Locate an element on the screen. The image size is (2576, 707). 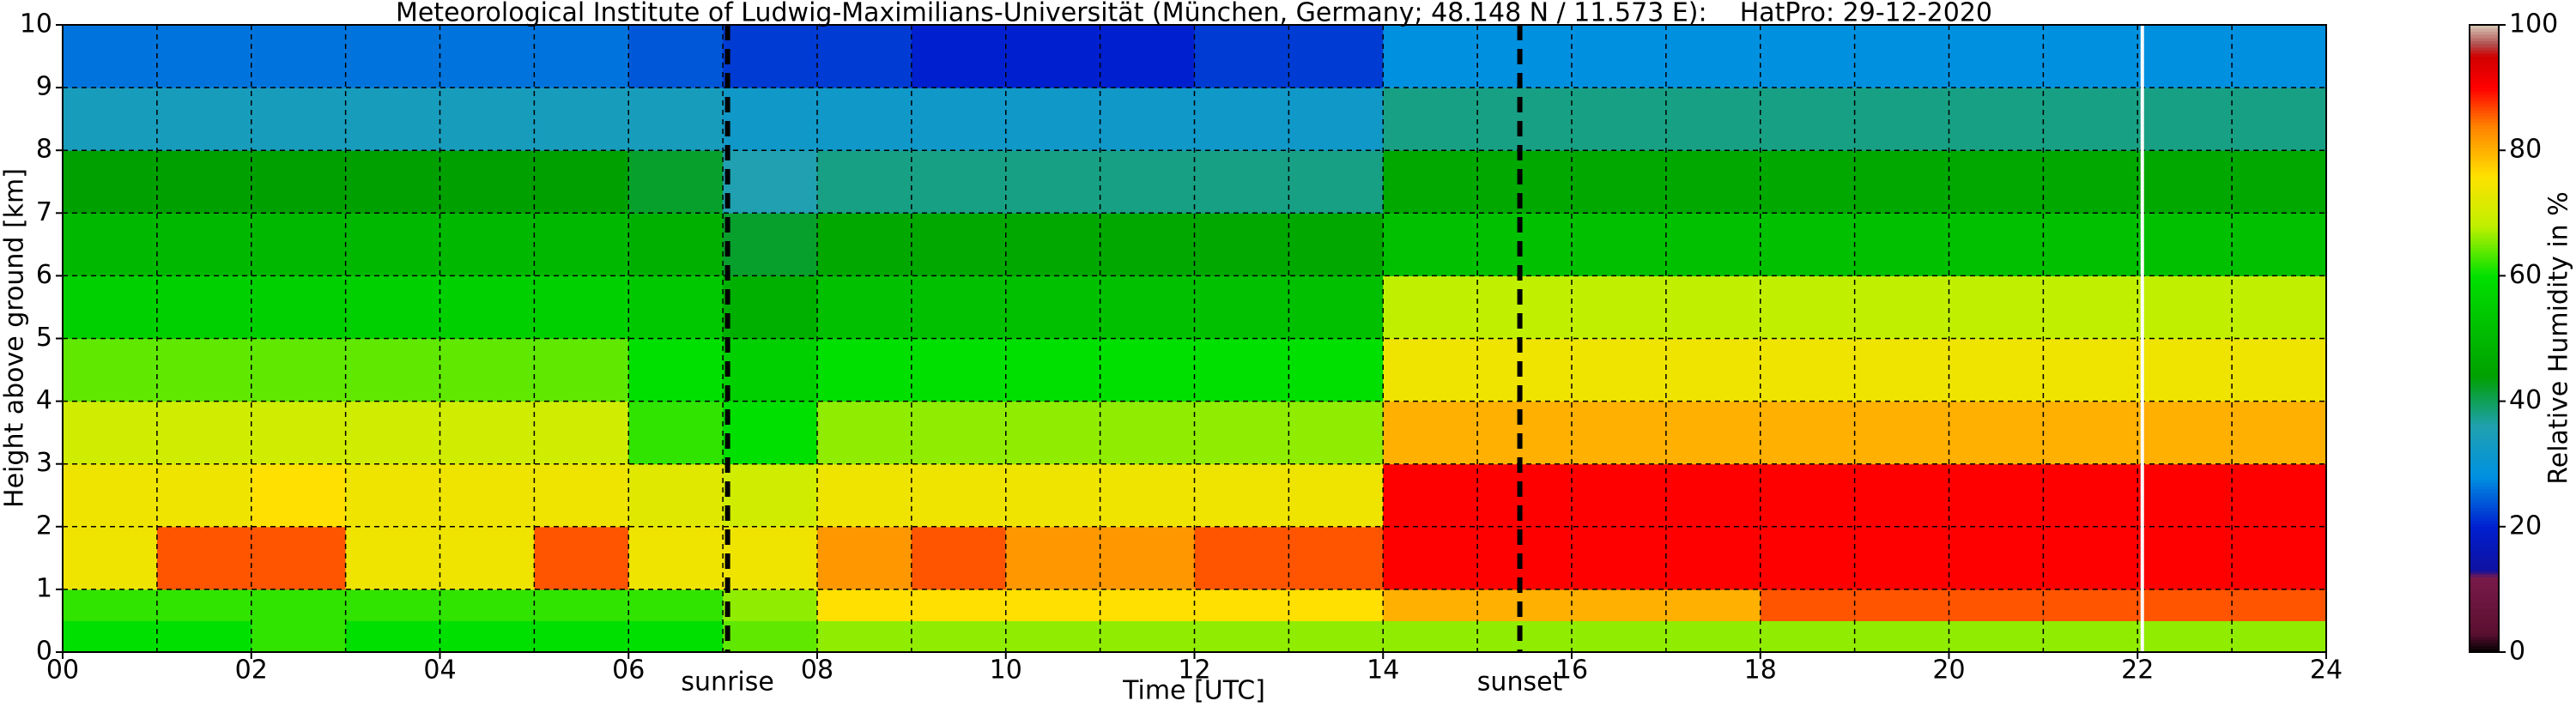
y-tick-label: 7 is located at coordinates (44, 212).